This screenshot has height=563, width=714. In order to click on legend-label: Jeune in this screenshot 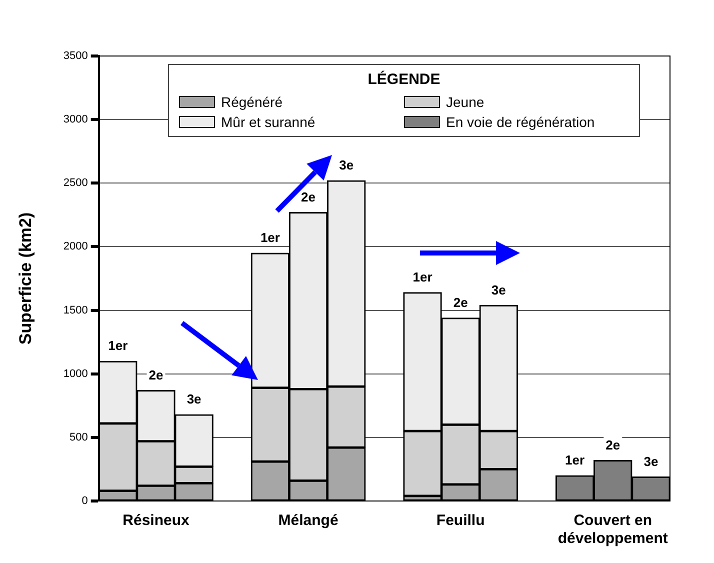, I will do `click(465, 102)`.